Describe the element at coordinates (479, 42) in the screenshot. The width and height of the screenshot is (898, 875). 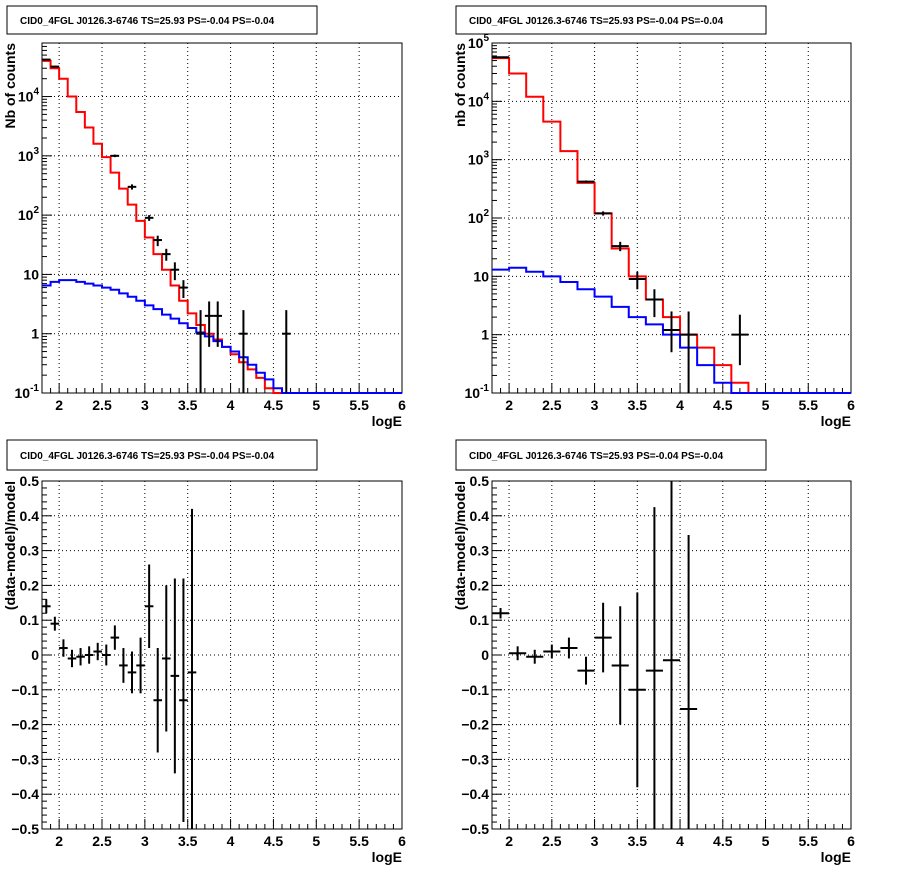
I see `y-tick-label: 10⁵` at that location.